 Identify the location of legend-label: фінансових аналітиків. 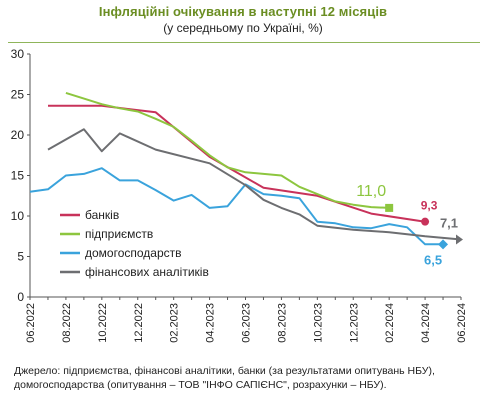
(147, 272).